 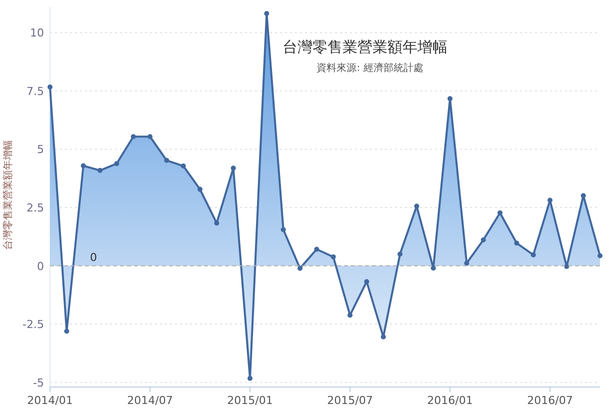 I want to click on x-tick-label: 2014/01, so click(x=50, y=400).